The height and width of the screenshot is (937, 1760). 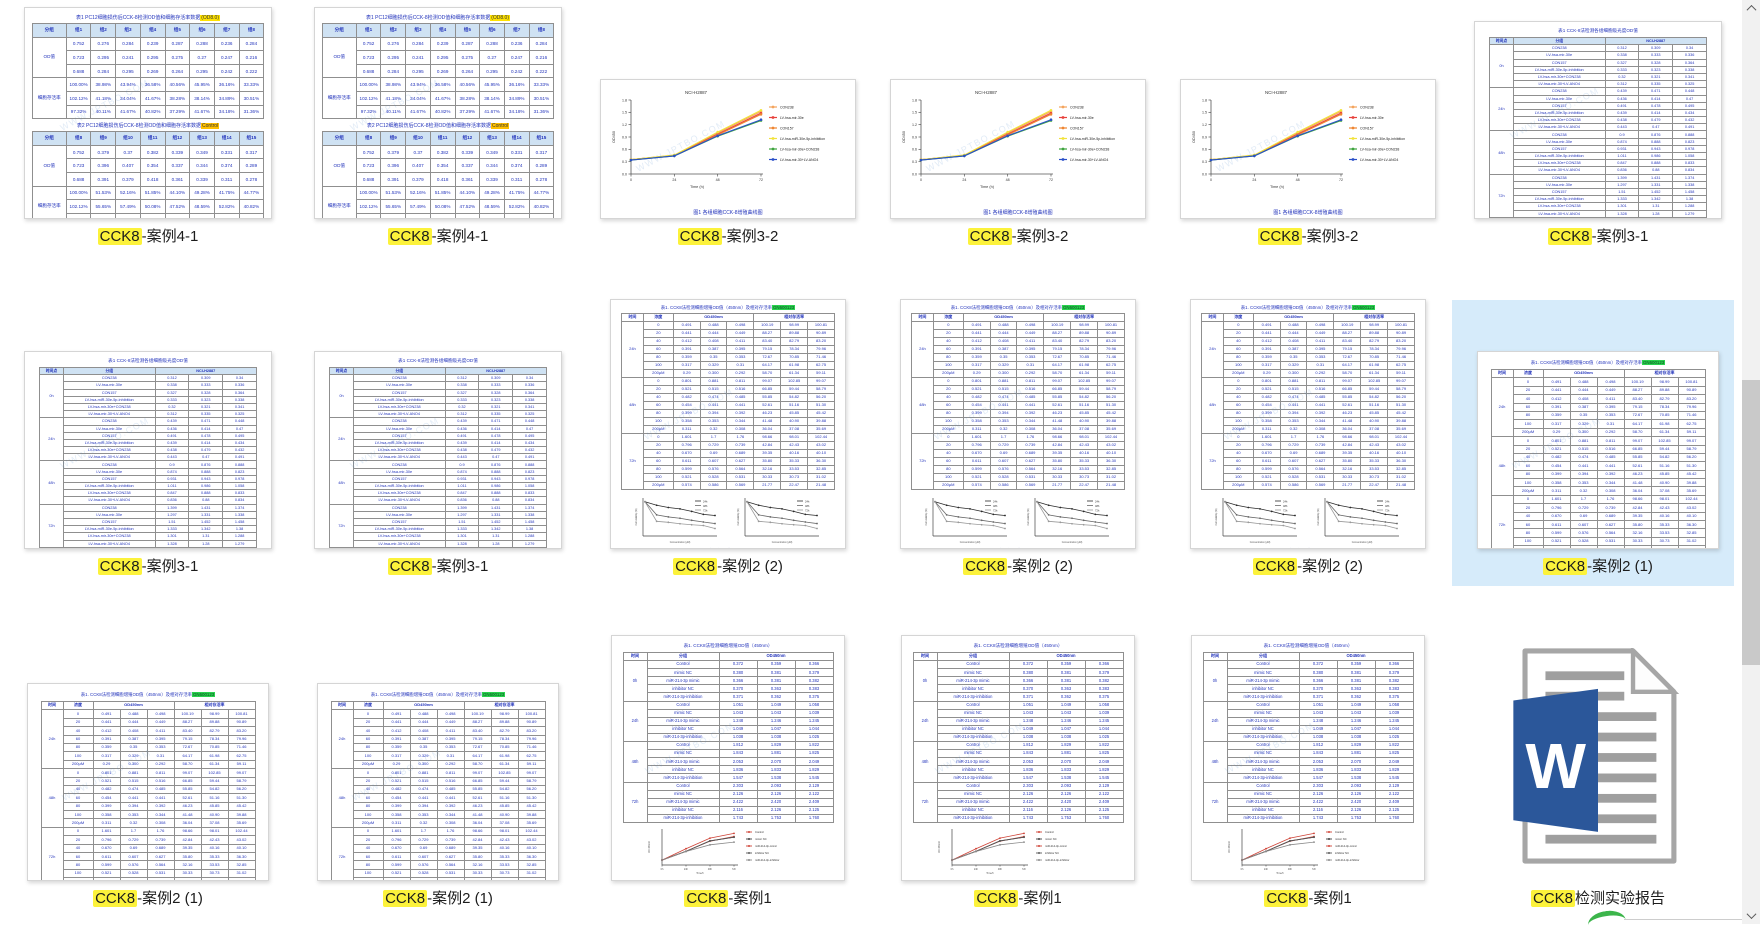 What do you see at coordinates (531, 831) in the screenshot?
I see `table-cell: 102.44` at bounding box center [531, 831].